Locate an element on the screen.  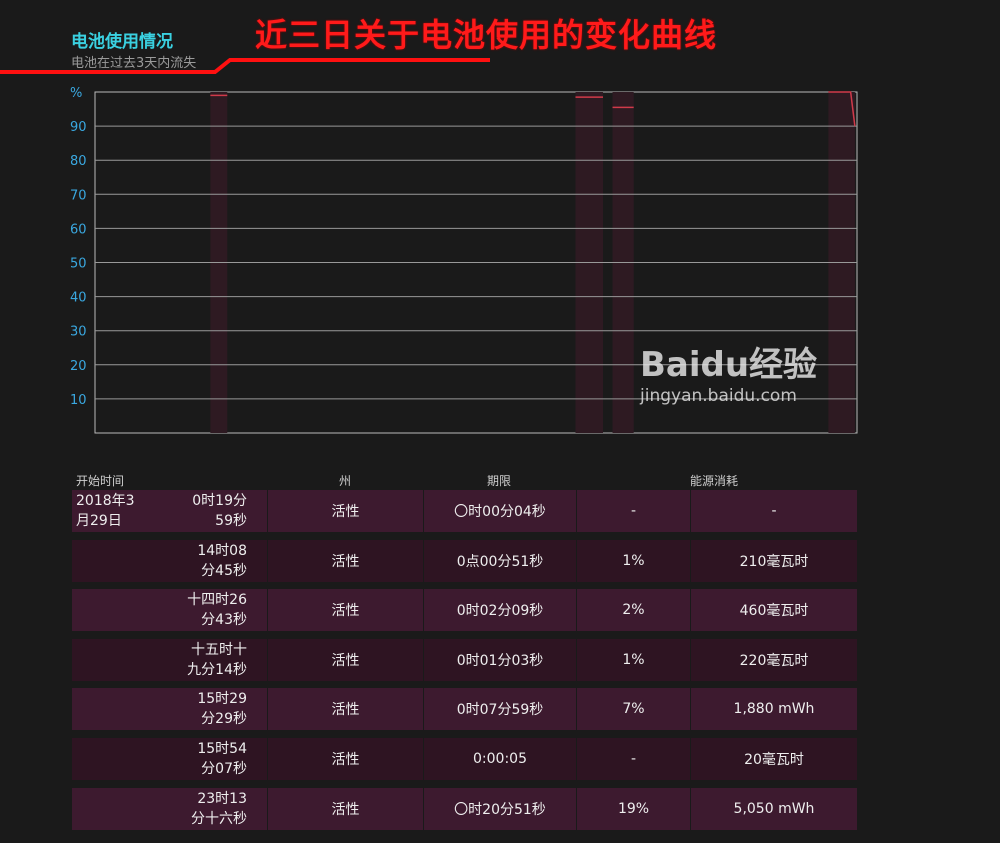
cell-start: 2018年3月29日 0时19分 59秒 is located at coordinates (169, 511).